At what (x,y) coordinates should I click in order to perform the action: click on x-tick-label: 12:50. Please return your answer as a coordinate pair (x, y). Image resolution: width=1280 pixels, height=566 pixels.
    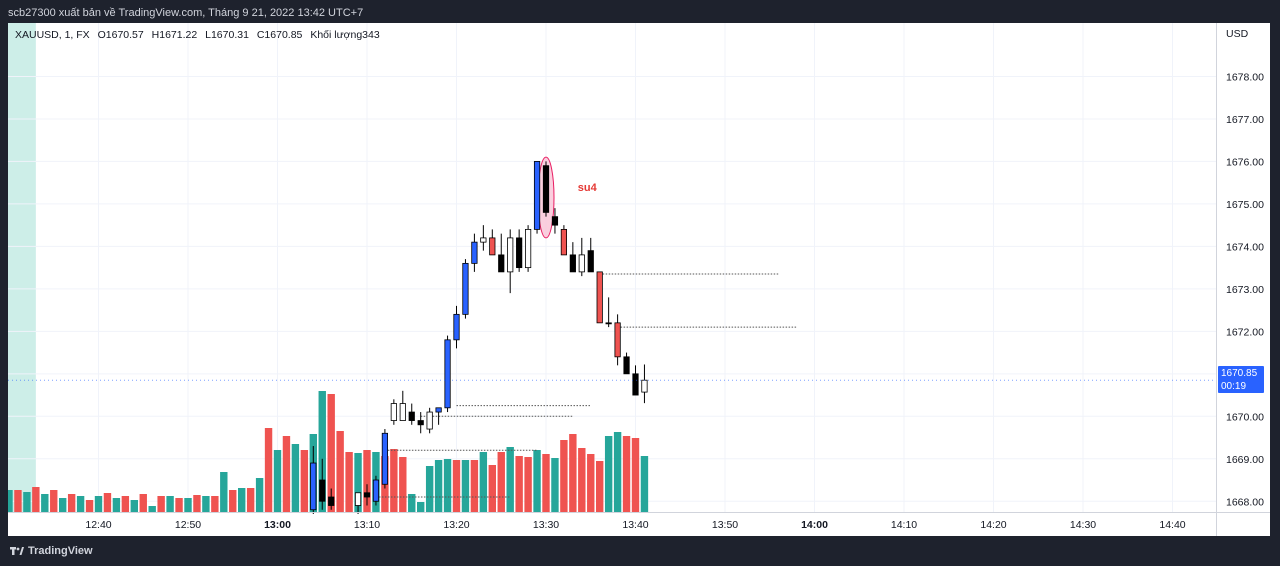
    Looking at the image, I should click on (188, 525).